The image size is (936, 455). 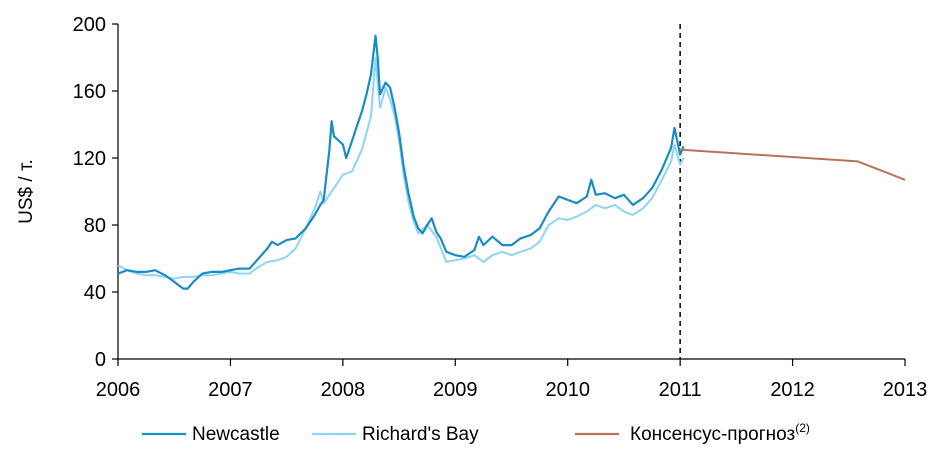 I want to click on legend-footnote-marker: (2), so click(x=802, y=428).